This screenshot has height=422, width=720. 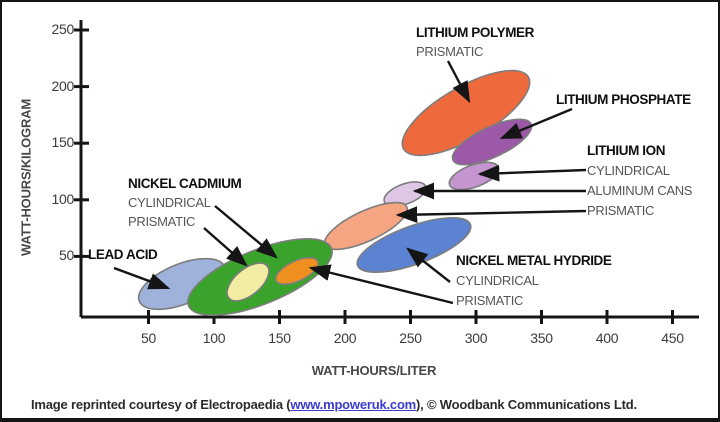 I want to click on label-lead-acid: LEAD ACID, so click(x=123, y=254).